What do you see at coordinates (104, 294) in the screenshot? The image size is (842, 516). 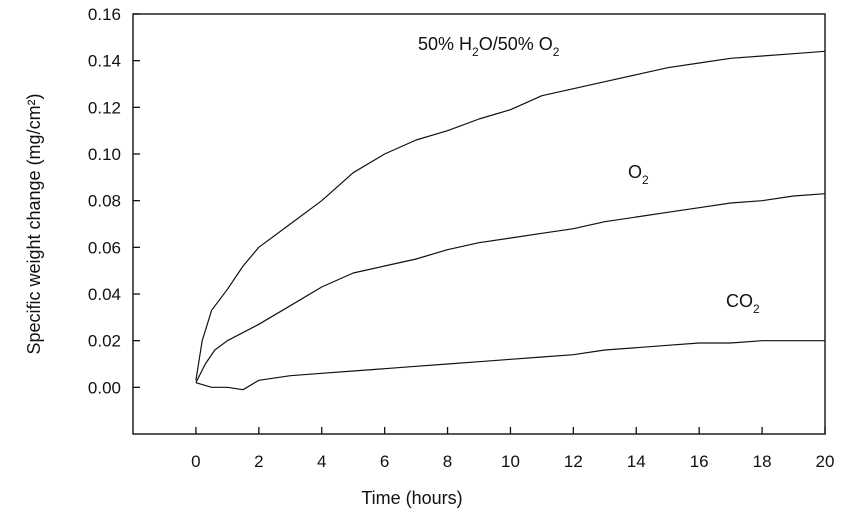 I see `y-tick-label: 0.04` at bounding box center [104, 294].